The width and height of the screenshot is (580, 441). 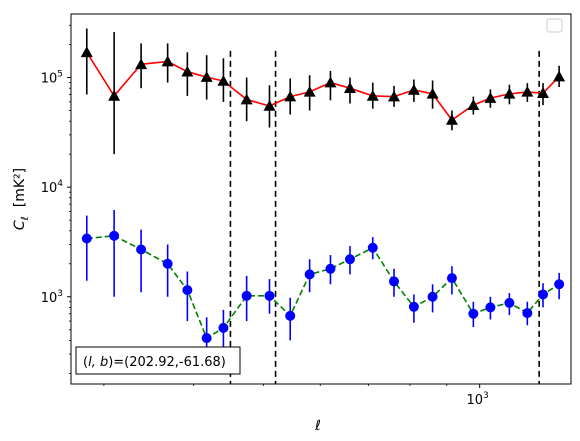 I want to click on annotation-box, so click(x=158, y=360).